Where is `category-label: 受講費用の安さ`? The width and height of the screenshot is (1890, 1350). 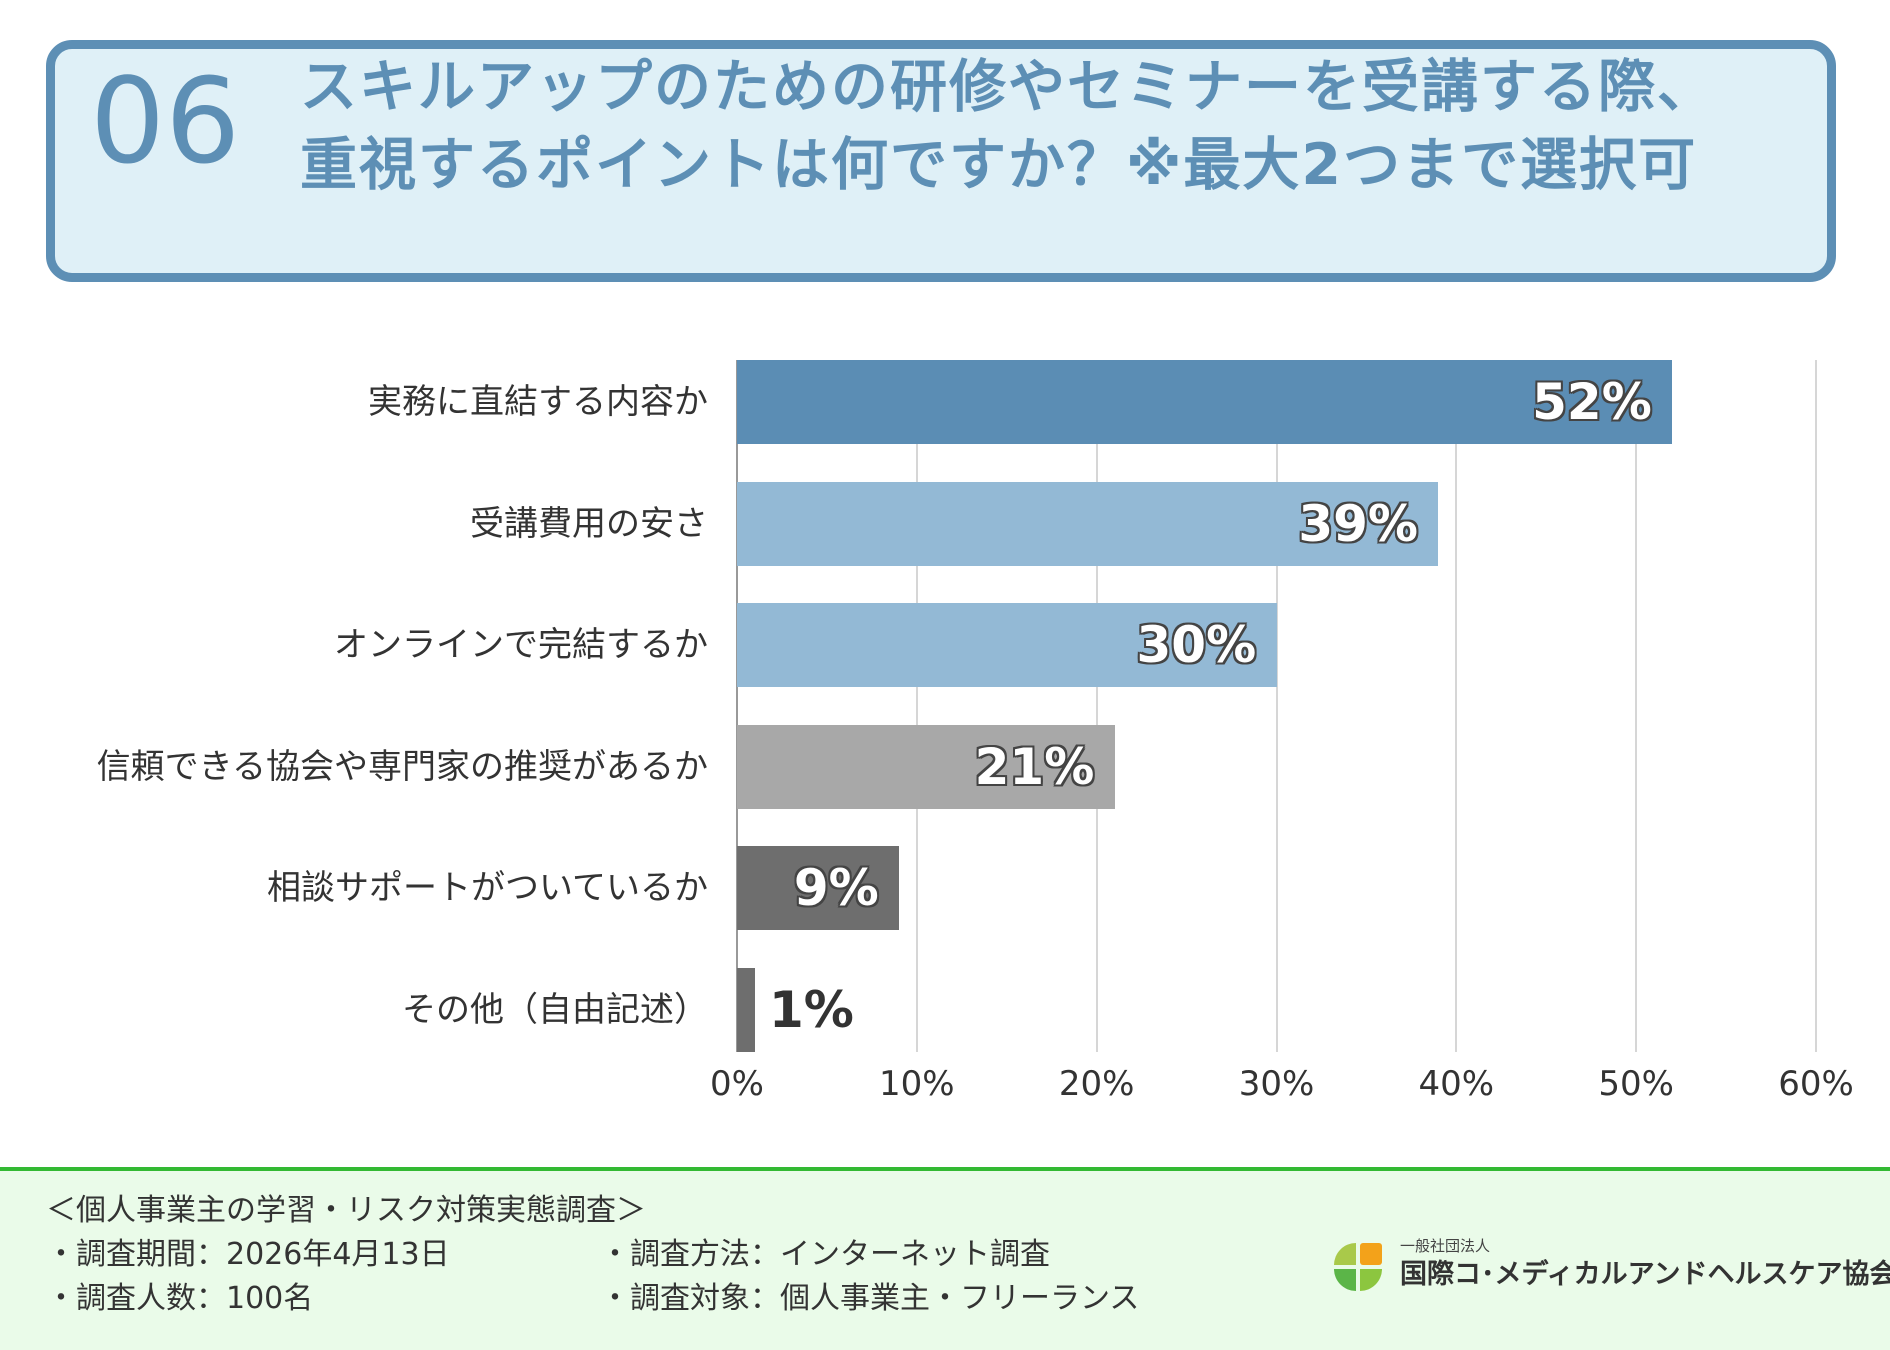 category-label: 受講費用の安さ is located at coordinates (589, 523).